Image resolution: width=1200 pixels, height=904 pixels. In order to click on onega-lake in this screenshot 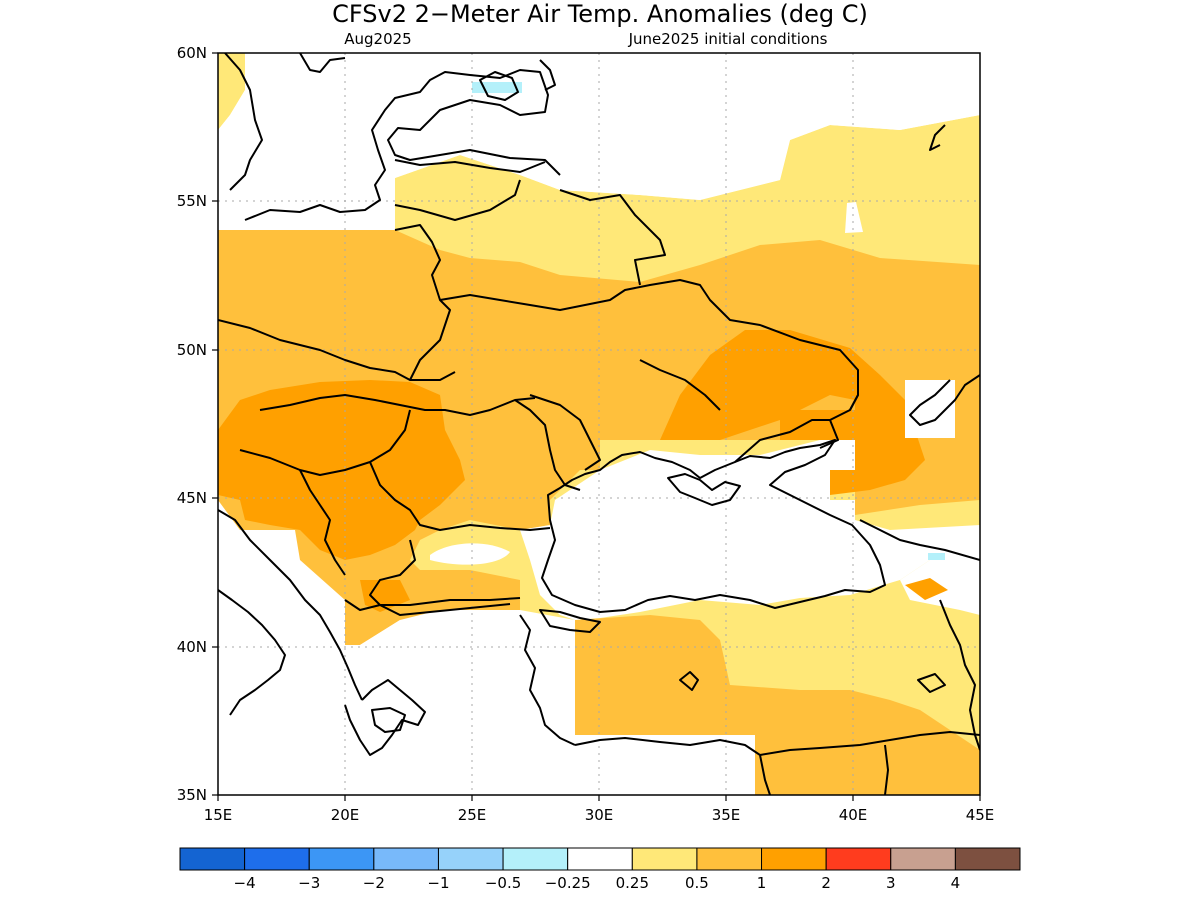, I will do `click(547, 75)`.